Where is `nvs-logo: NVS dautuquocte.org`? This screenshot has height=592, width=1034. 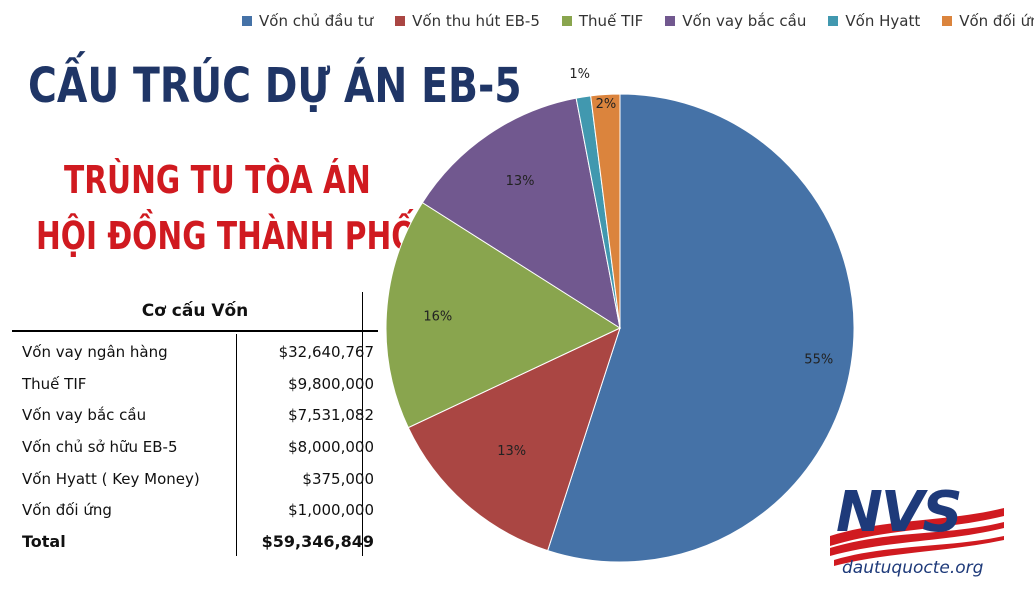
nvs-logo: NVS dautuquocte.org is located at coordinates (918, 532).